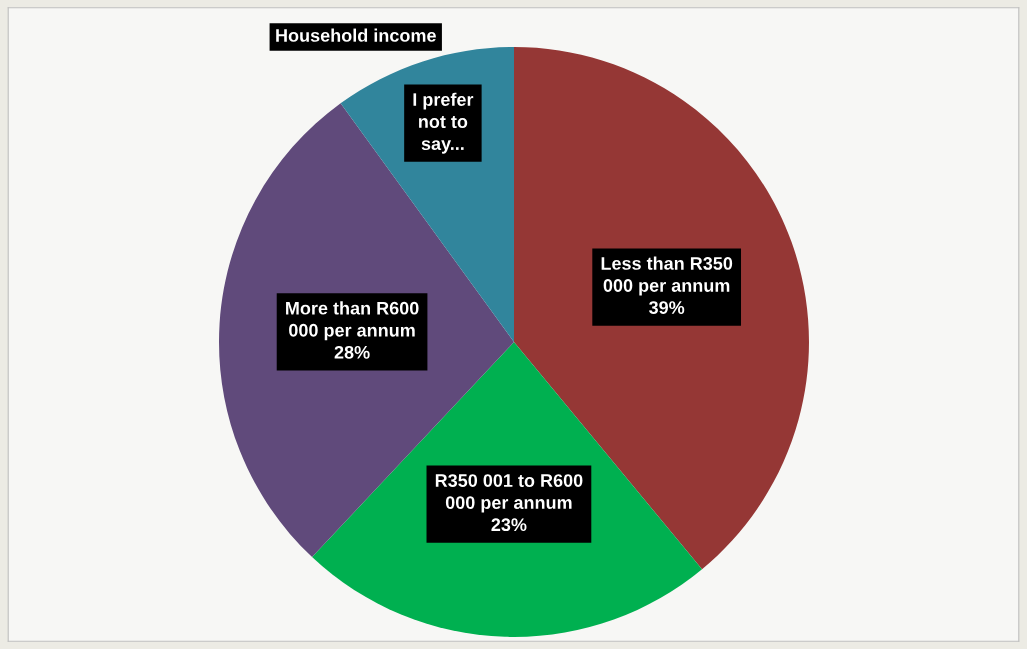  What do you see at coordinates (667, 307) in the screenshot?
I see `data-label: 39%` at bounding box center [667, 307].